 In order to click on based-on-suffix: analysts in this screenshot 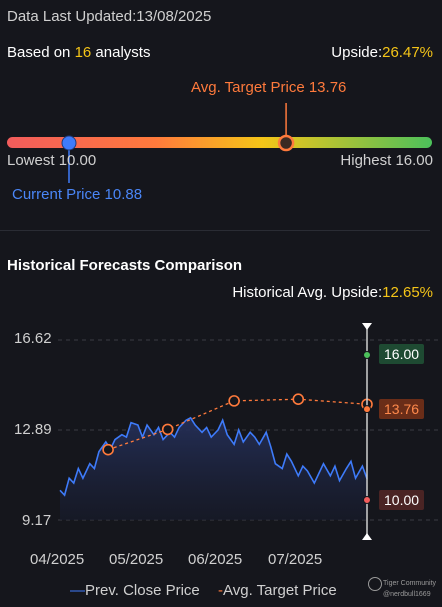, I will do `click(121, 52)`.